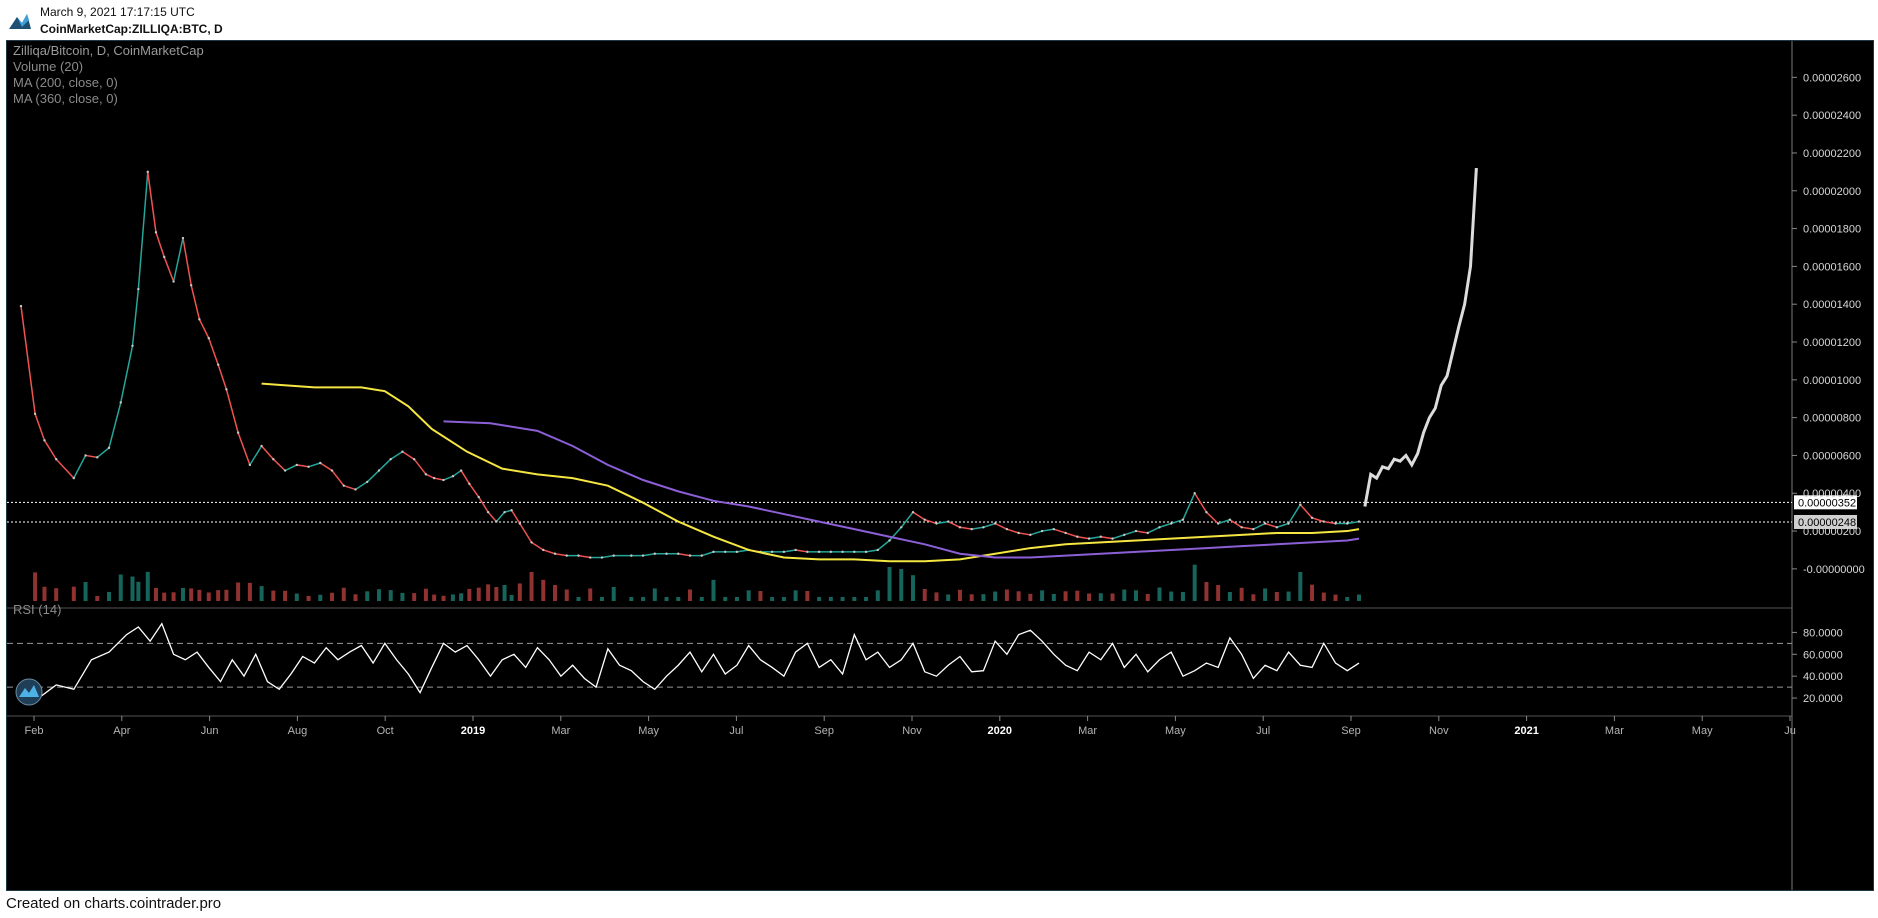  Describe the element at coordinates (1832, 343) in the screenshot. I see `y-tick-label: 0.00001200` at that location.